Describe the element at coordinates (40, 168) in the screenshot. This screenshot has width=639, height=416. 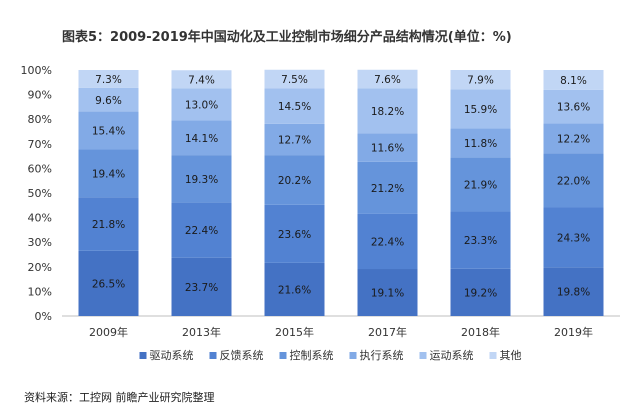
I see `y-tick-label: 60%` at that location.